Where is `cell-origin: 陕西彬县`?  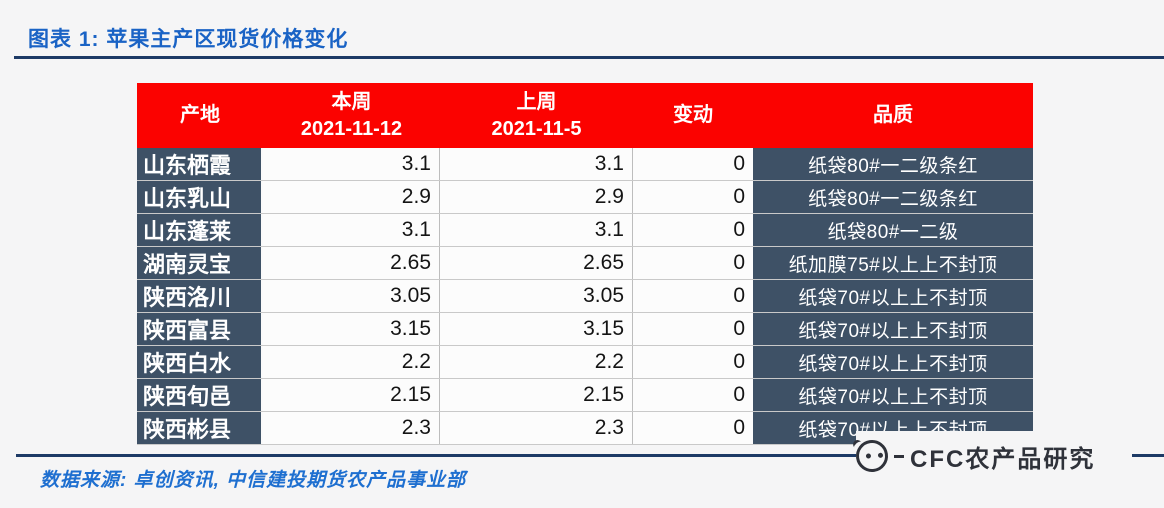
cell-origin: 陕西彬县 is located at coordinates (200, 428).